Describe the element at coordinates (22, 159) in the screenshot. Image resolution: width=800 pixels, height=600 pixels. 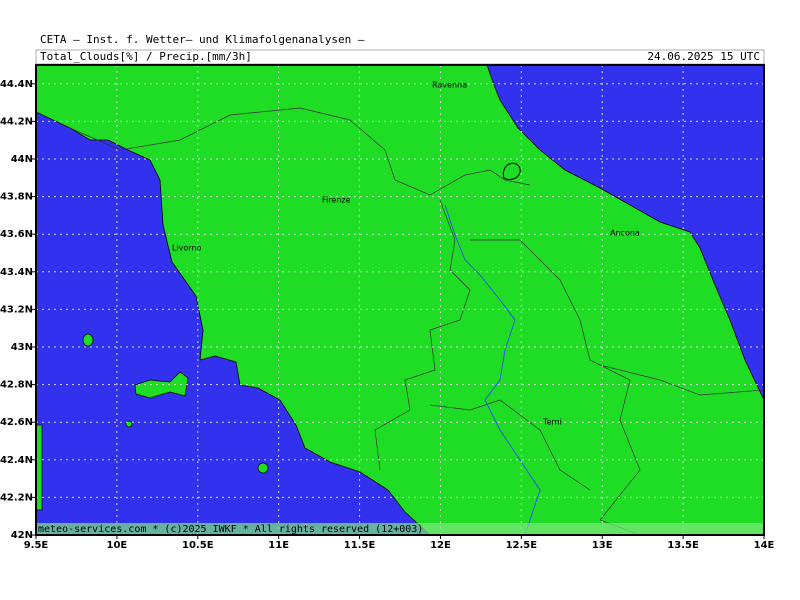
I see `lat-tick-label: 44N` at that location.